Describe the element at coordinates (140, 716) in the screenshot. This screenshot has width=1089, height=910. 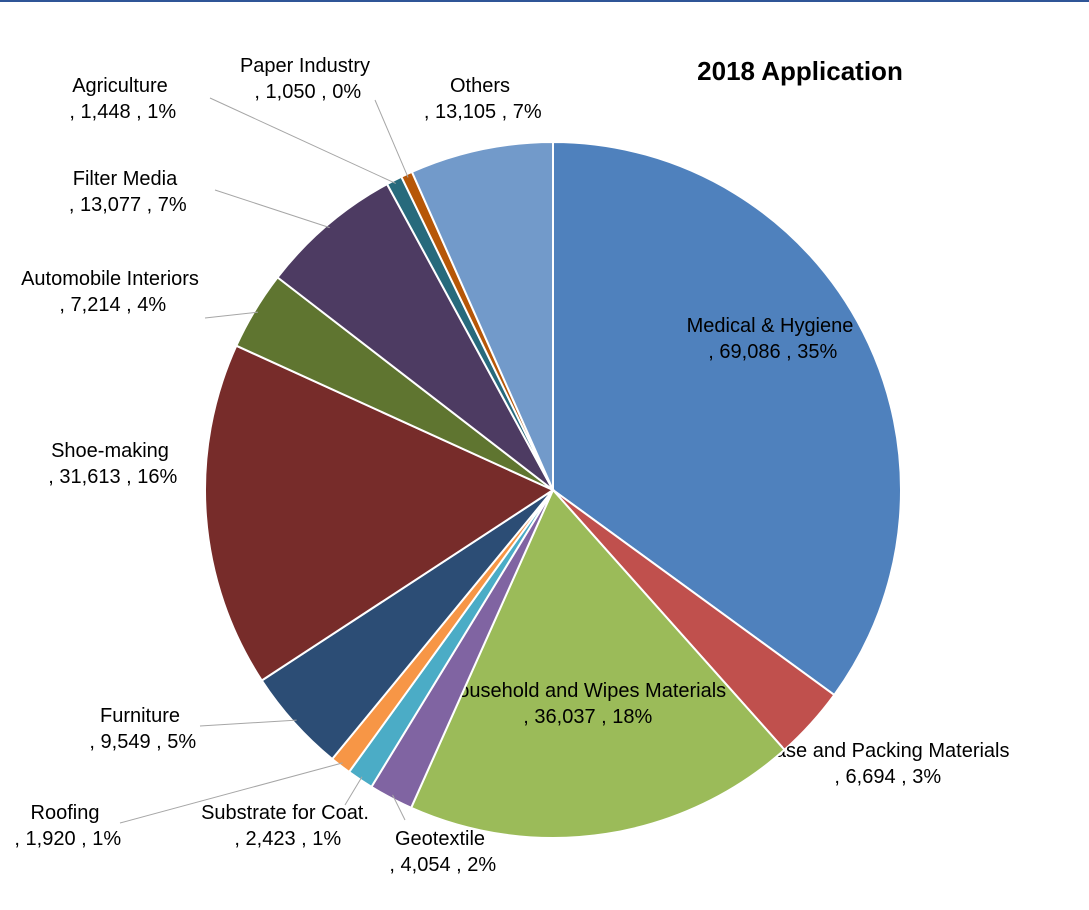
I see `category-label: Furniture` at that location.